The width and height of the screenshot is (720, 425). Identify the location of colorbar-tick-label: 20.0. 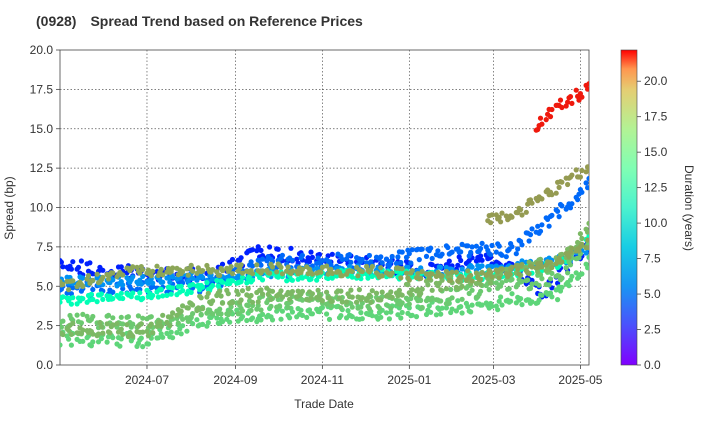
(656, 81).